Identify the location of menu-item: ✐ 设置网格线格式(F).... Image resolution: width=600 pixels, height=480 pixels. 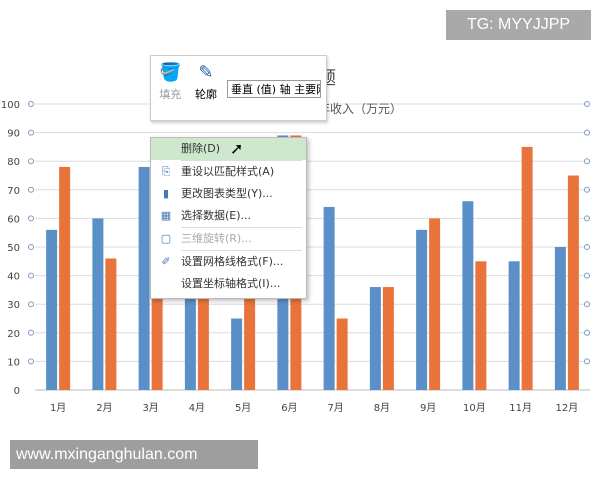
(228, 262).